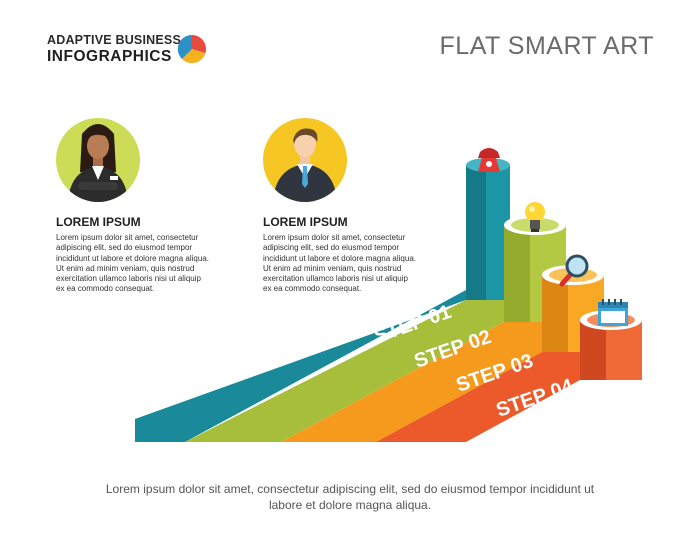  Describe the element at coordinates (613, 312) in the screenshot. I see `calendar-icon` at that location.